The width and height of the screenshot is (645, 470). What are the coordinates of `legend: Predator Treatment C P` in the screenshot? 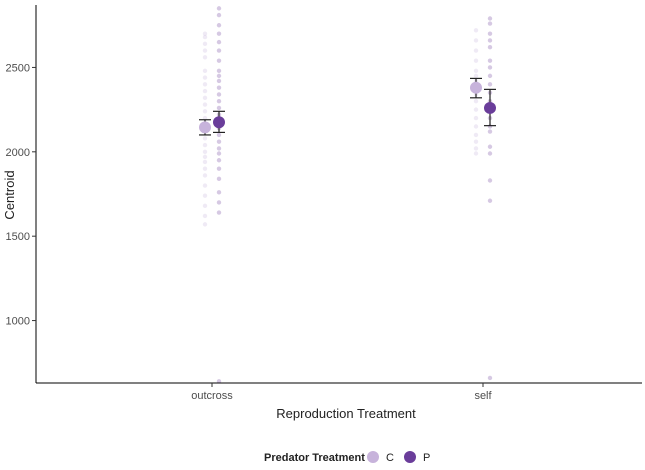 It's located at (347, 457).